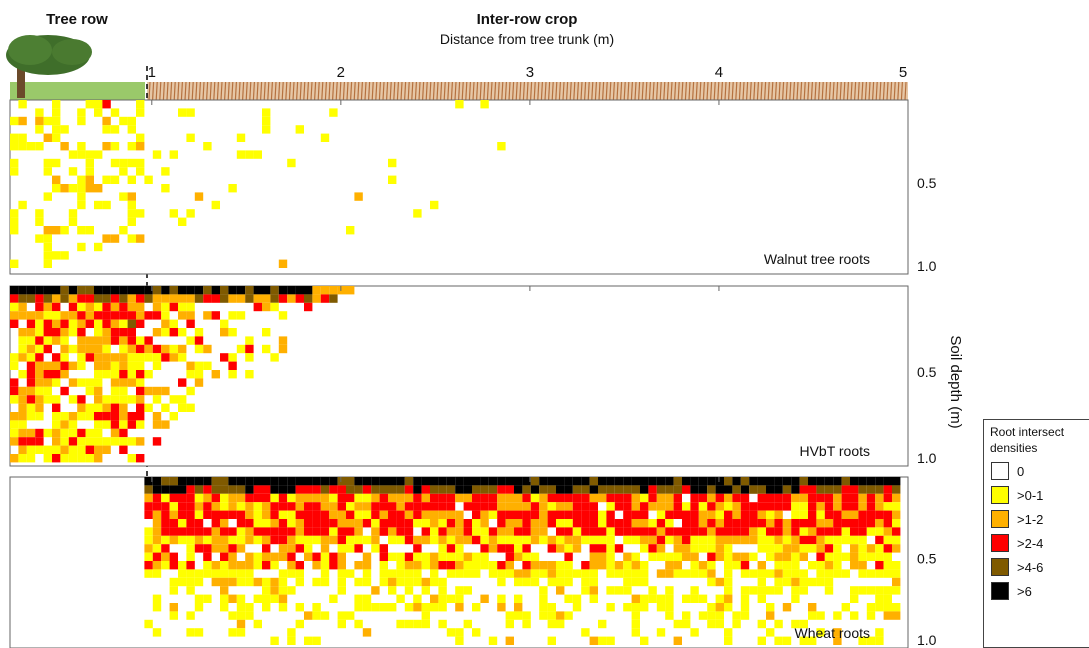 The width and height of the screenshot is (1089, 648). What do you see at coordinates (77, 19) in the screenshot?
I see `tree-row-title: Tree row` at bounding box center [77, 19].